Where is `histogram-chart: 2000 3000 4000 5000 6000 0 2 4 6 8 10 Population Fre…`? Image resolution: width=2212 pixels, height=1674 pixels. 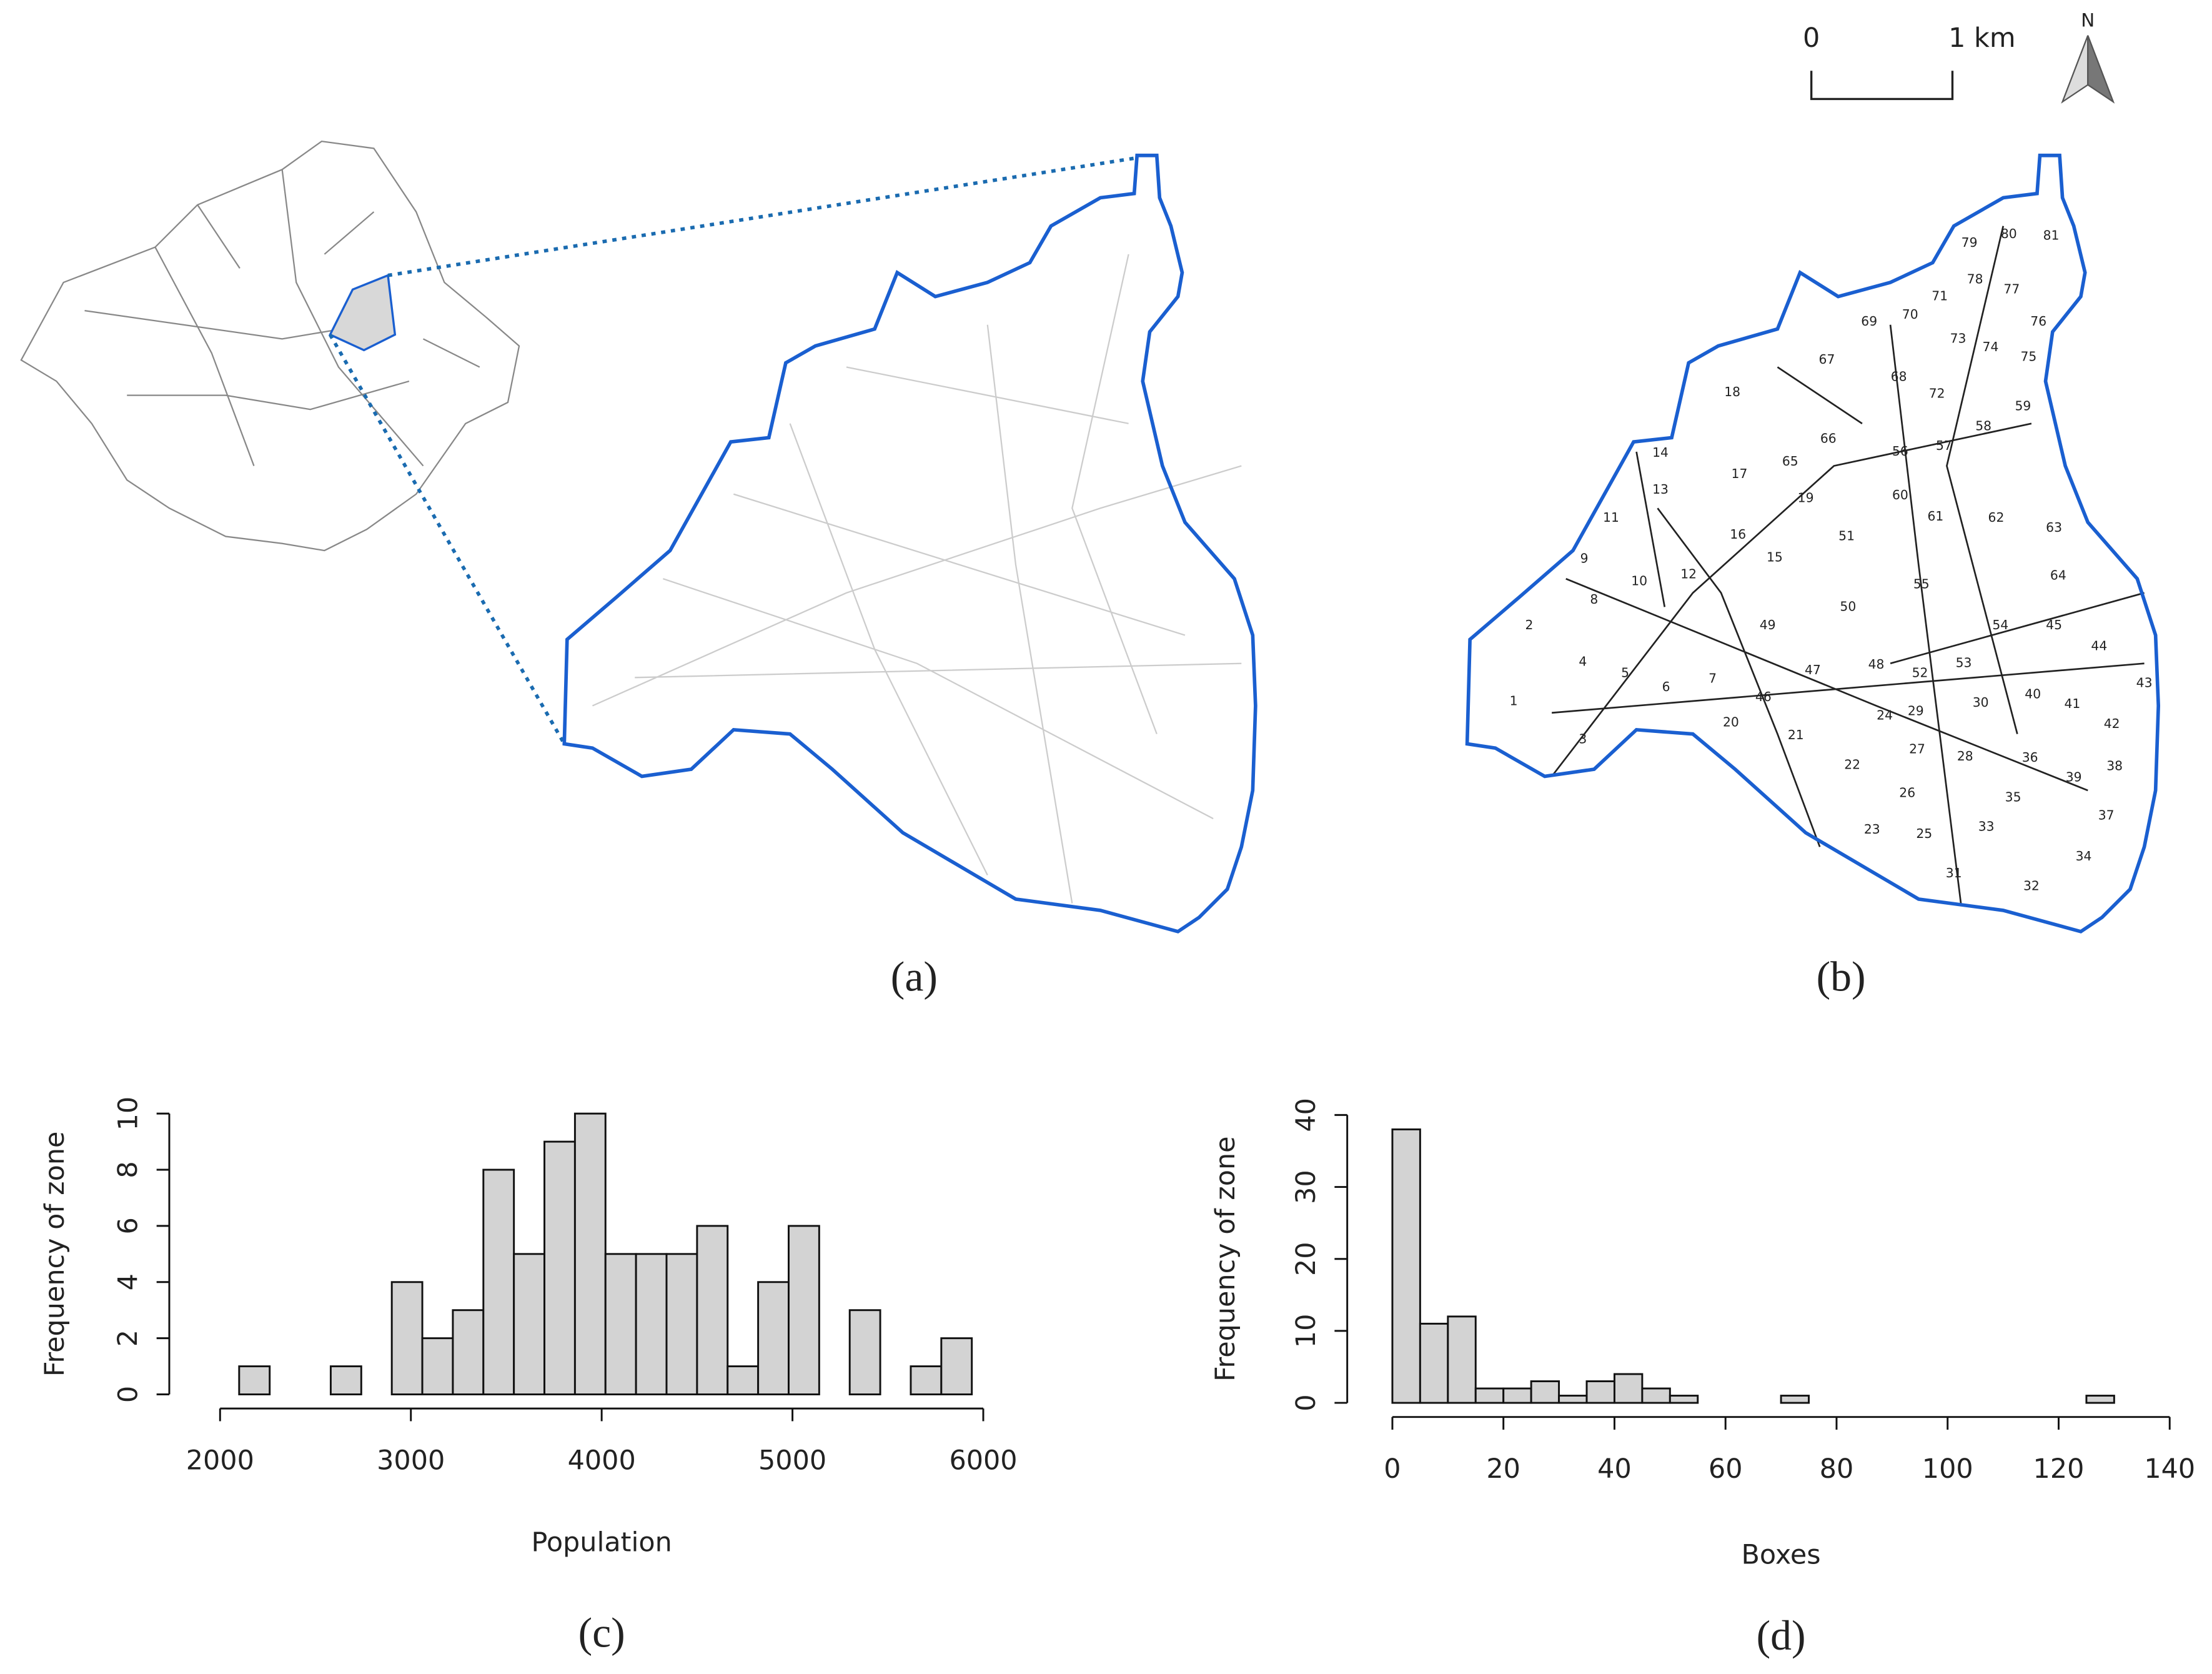
histogram-chart: 2000 3000 4000 5000 6000 0 2 4 6 8 10 Population Fre… is located at coordinates (528, 1377).